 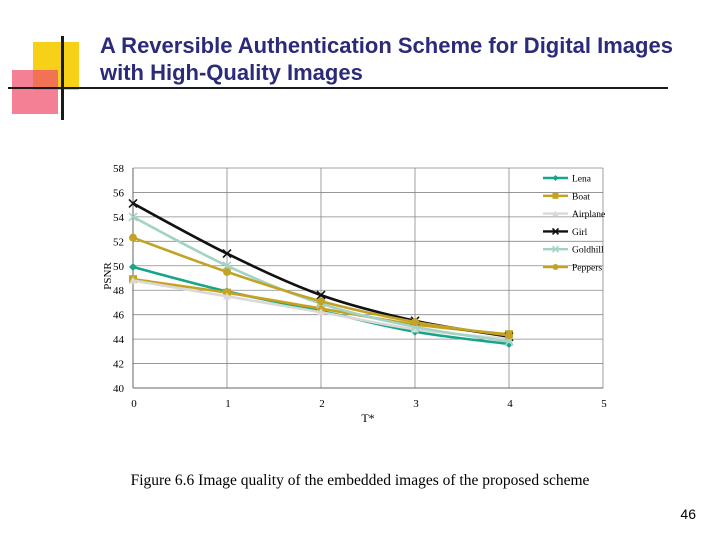 What do you see at coordinates (574, 224) in the screenshot?
I see `chart-legend: Lena Boat Airplane Girl Goldhill Peppers` at bounding box center [574, 224].